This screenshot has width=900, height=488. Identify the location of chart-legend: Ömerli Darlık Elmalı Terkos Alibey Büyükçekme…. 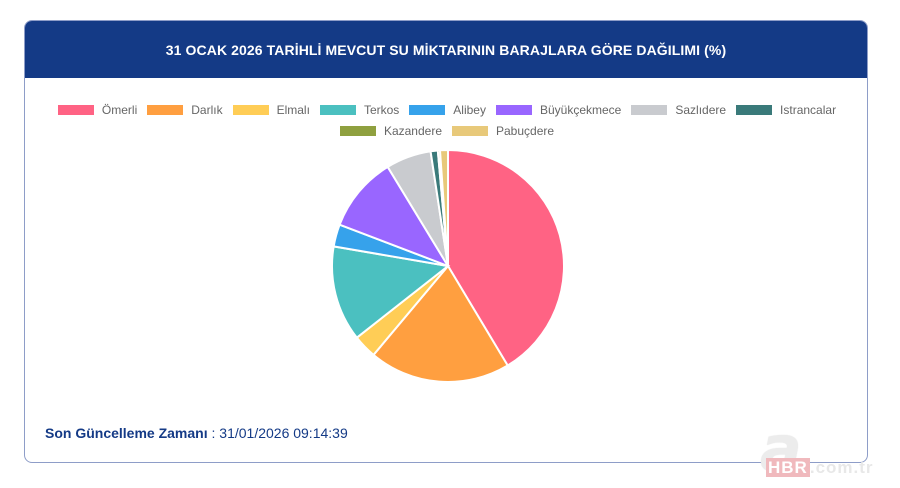
(446, 120).